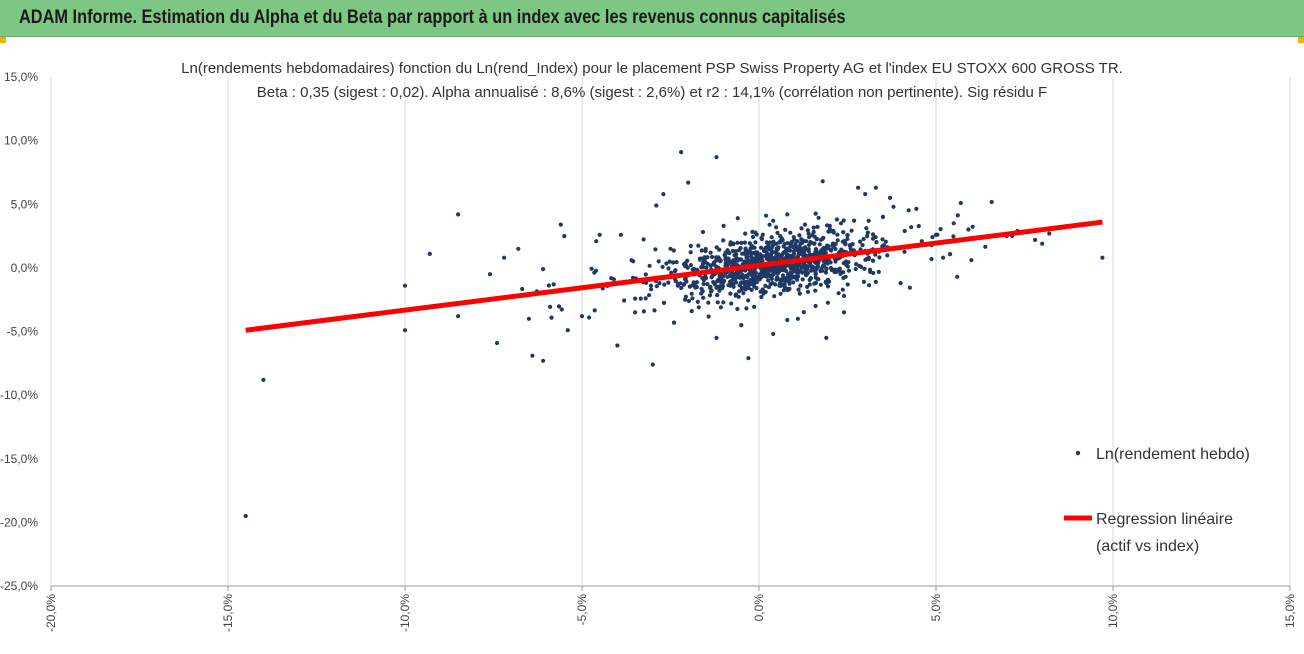 The width and height of the screenshot is (1304, 654). I want to click on y-tick-label: 0,0%, so click(25, 268).